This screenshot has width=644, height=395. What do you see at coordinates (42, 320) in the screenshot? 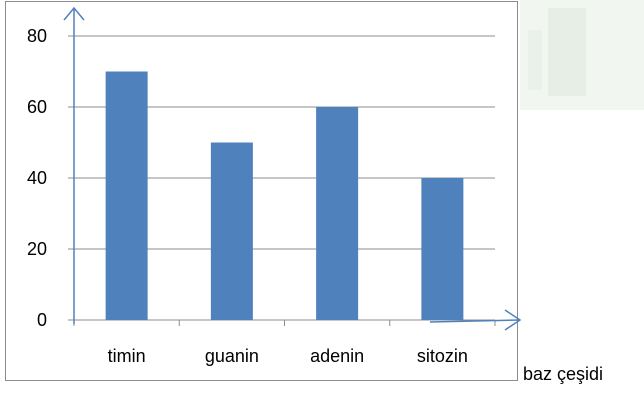
I see `y-tick-label: 0` at bounding box center [42, 320].